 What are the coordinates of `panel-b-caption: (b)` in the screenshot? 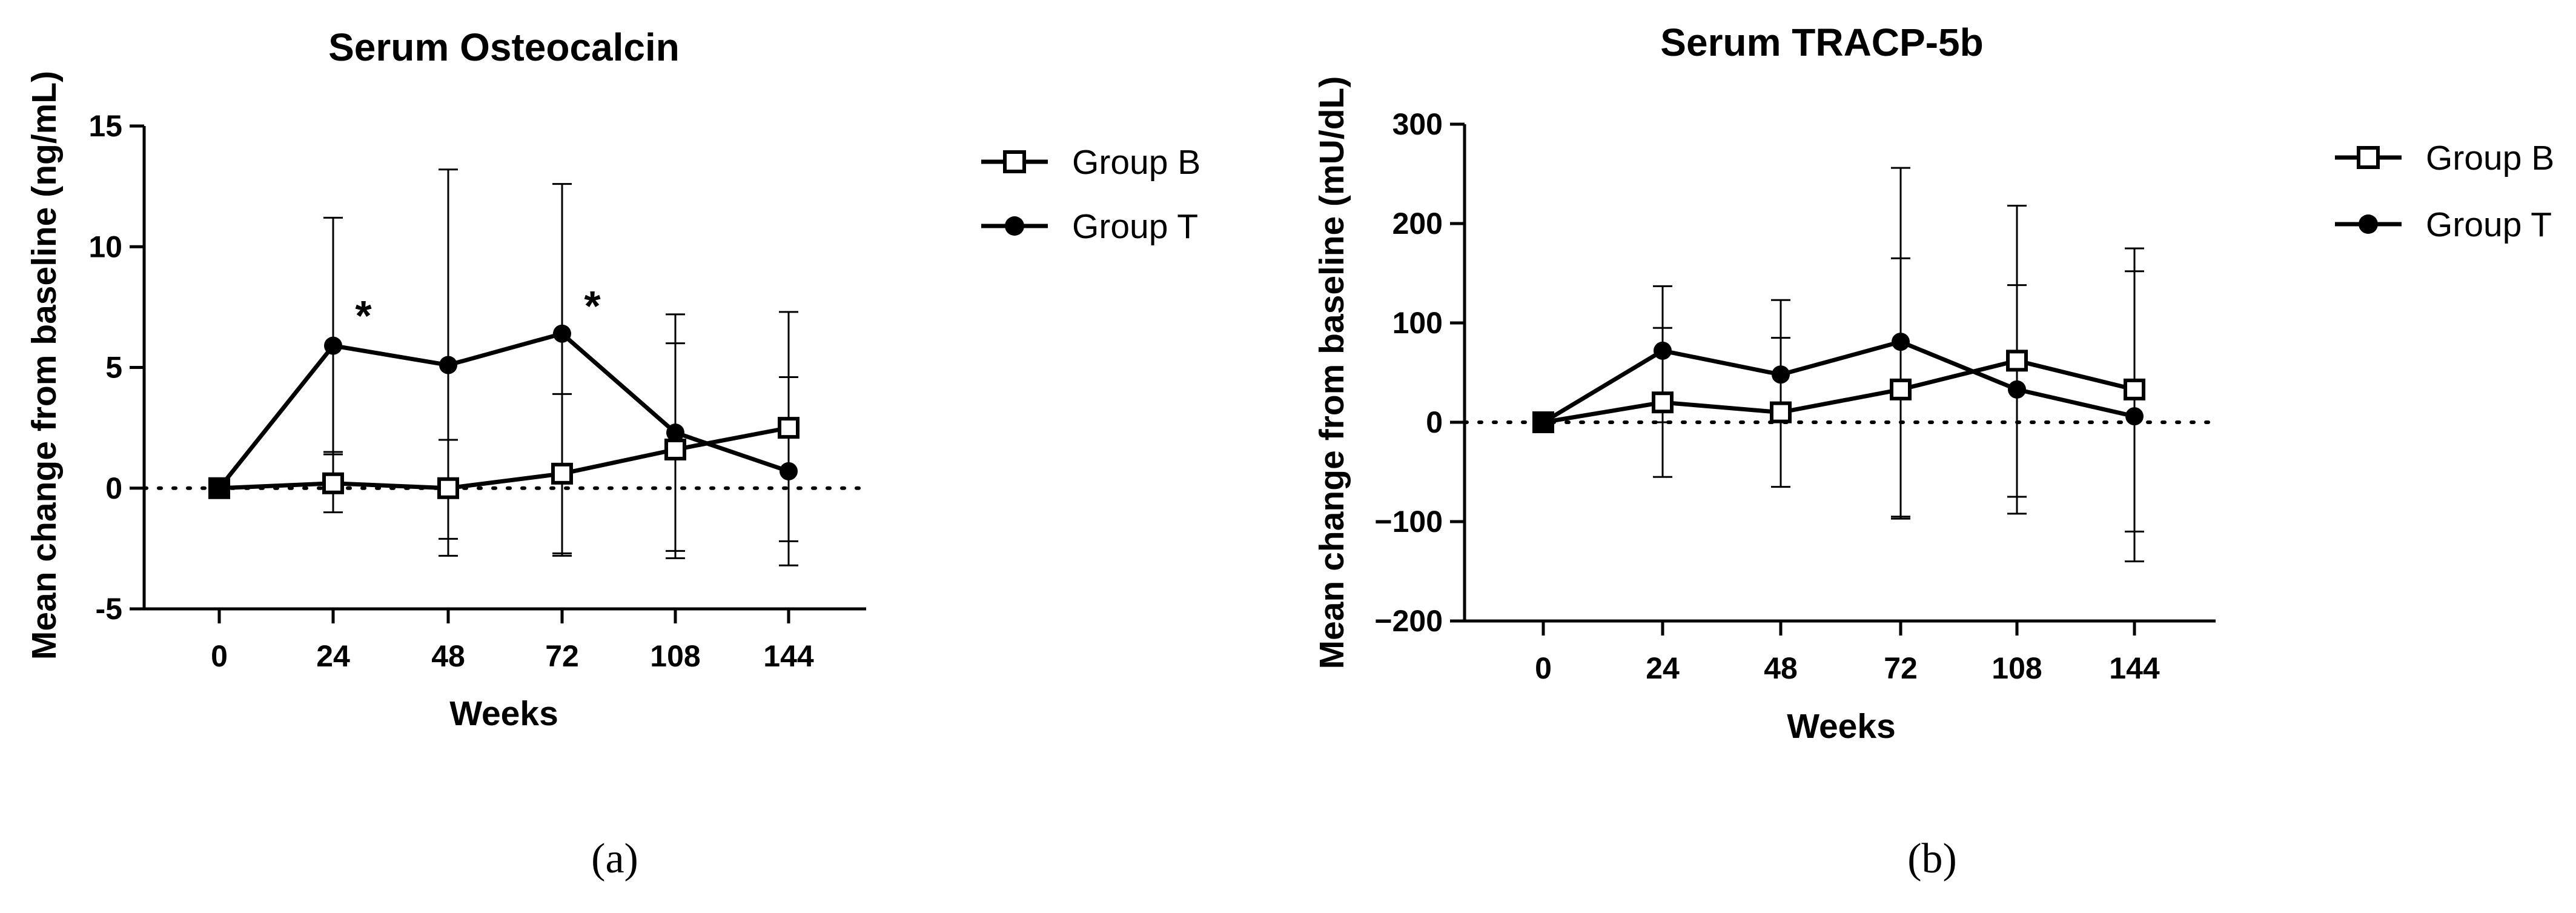 It's located at (1932, 859).